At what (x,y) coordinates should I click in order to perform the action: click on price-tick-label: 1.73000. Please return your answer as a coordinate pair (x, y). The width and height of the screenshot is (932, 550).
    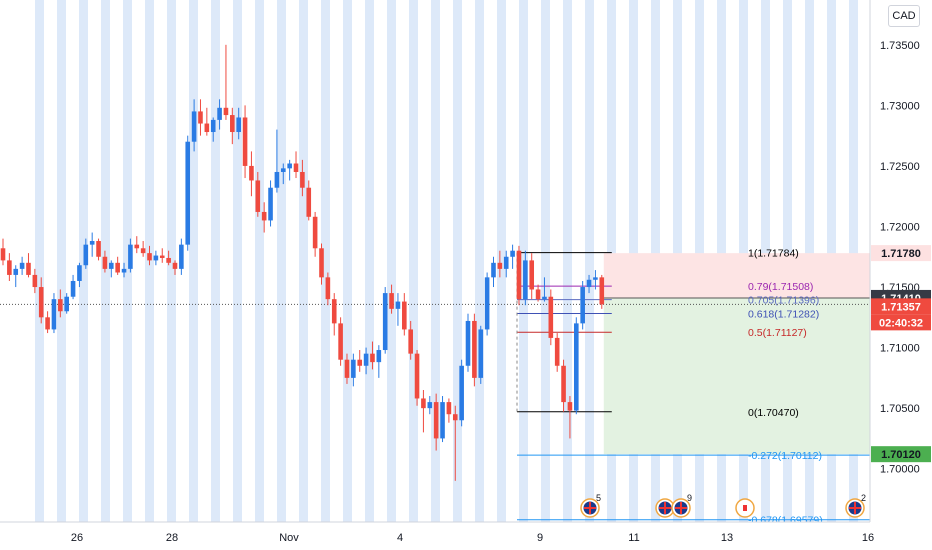
    Looking at the image, I should click on (900, 106).